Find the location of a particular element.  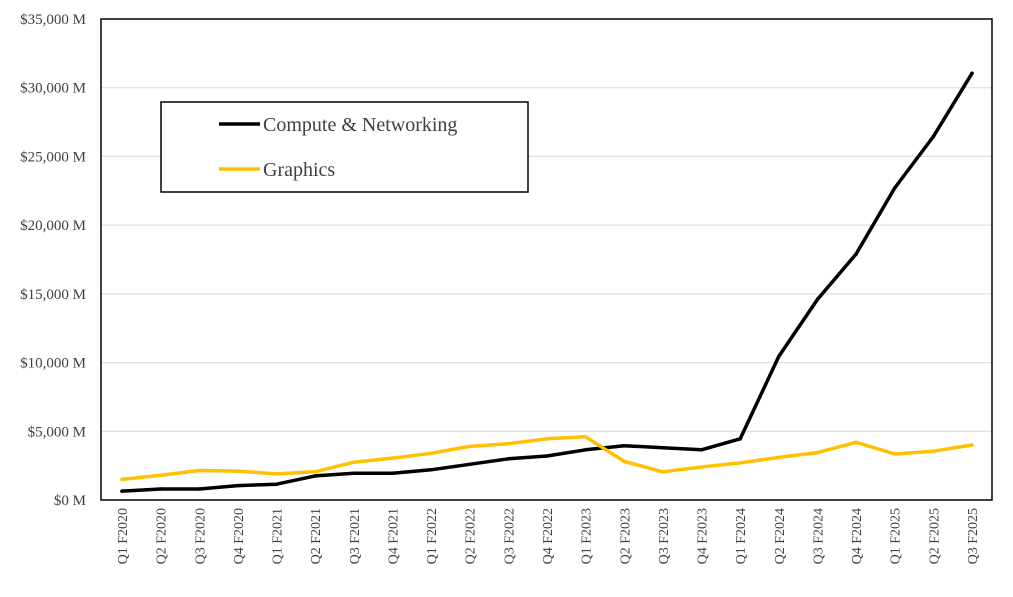

x-tick-label: Q3 F2021 is located at coordinates (355, 536).